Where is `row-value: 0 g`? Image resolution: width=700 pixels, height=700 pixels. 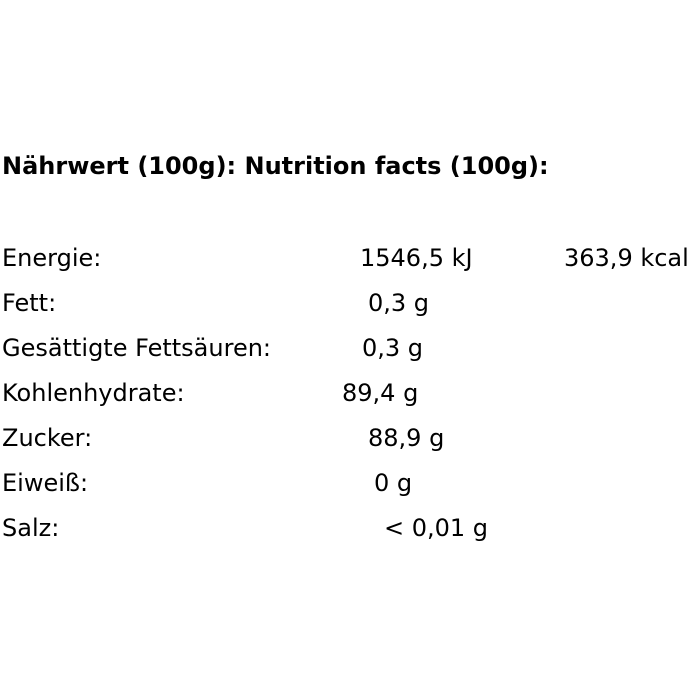 row-value: 0 g is located at coordinates (393, 483).